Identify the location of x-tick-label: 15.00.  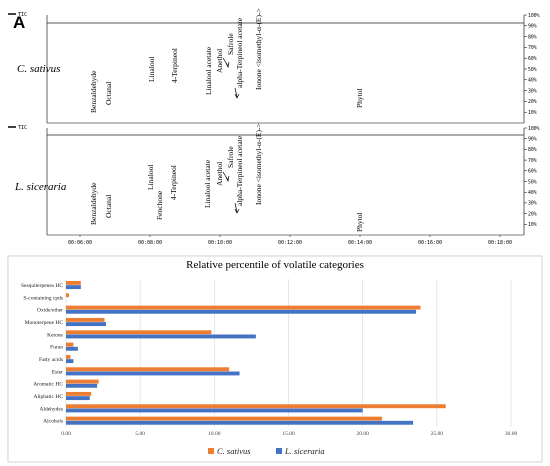
(288, 434).